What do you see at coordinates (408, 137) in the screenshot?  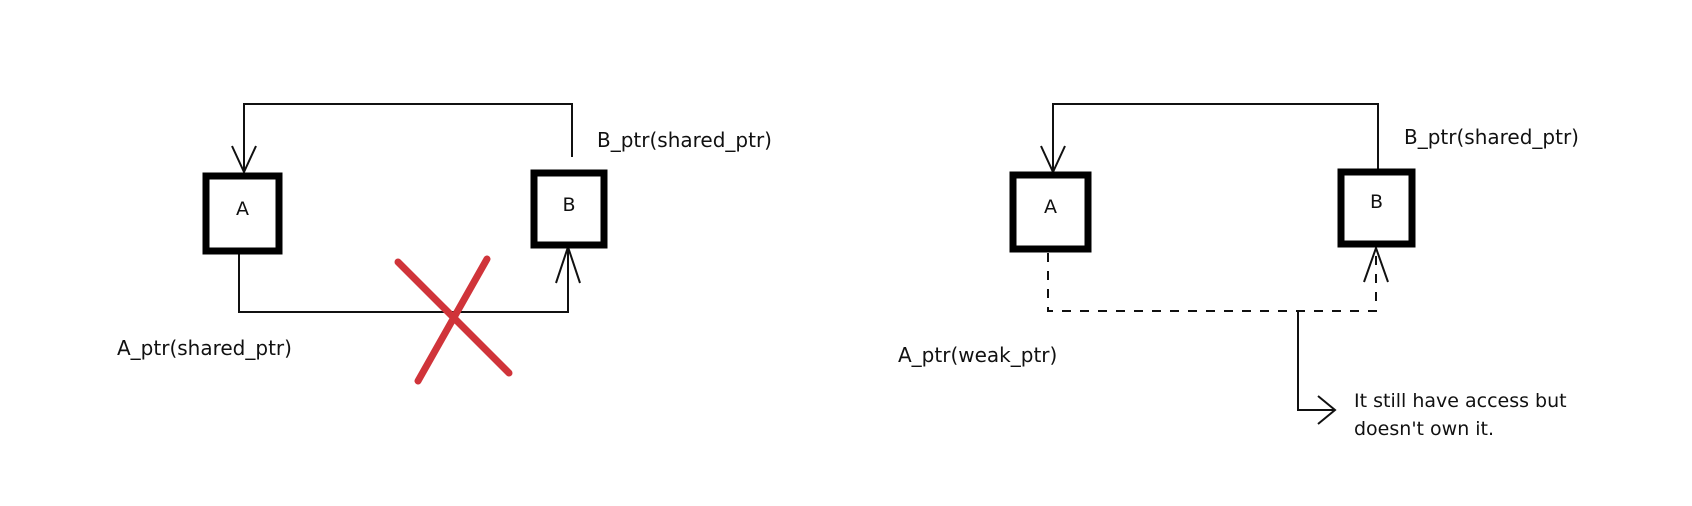 I see `left-b-to-a-connector` at bounding box center [408, 137].